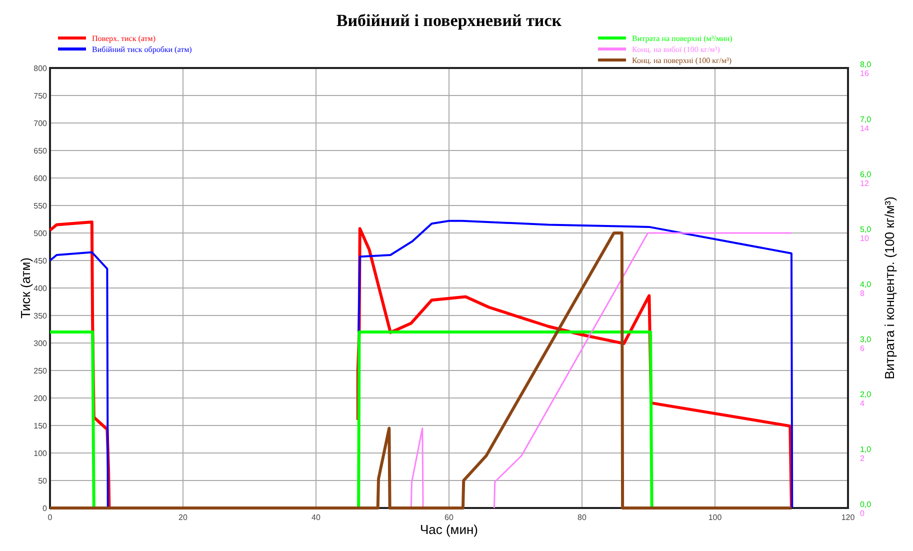 Image resolution: width=913 pixels, height=551 pixels. What do you see at coordinates (866, 504) in the screenshot?
I see `y2-tick-label: 0,0` at bounding box center [866, 504].